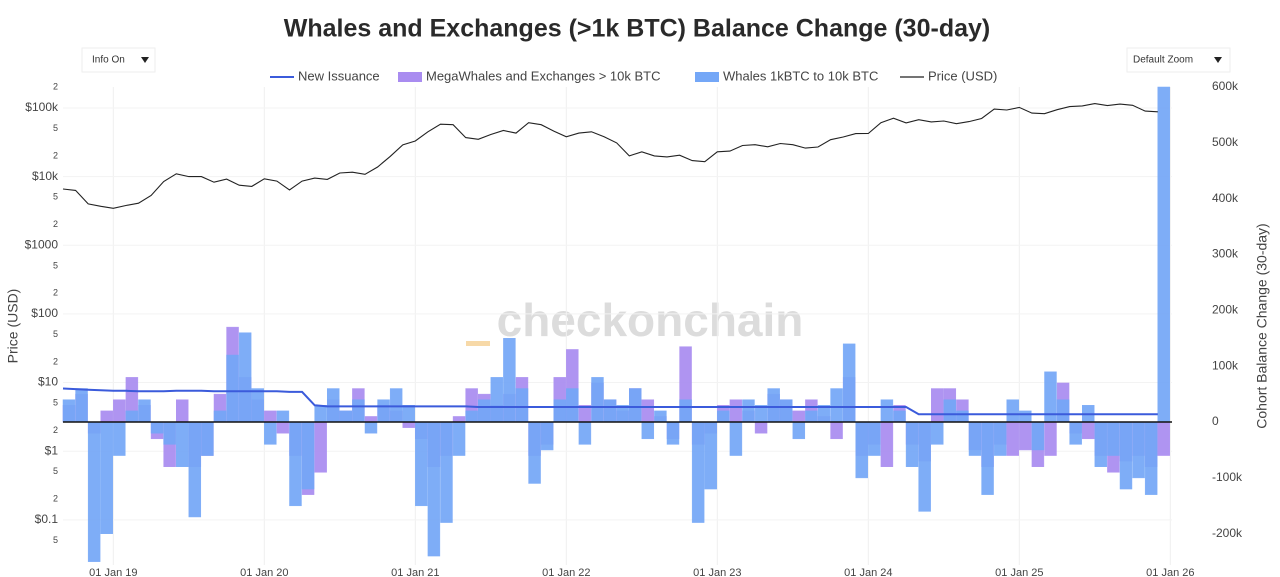 The width and height of the screenshot is (1280, 577). What do you see at coordinates (415, 572) in the screenshot?
I see `x-tick-label: 01 Jan 21` at bounding box center [415, 572].